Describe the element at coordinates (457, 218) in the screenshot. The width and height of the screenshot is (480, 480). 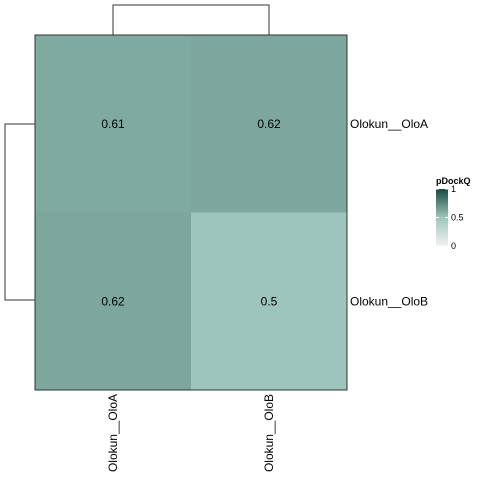
I see `legend-tick-label: 0.5` at that location.